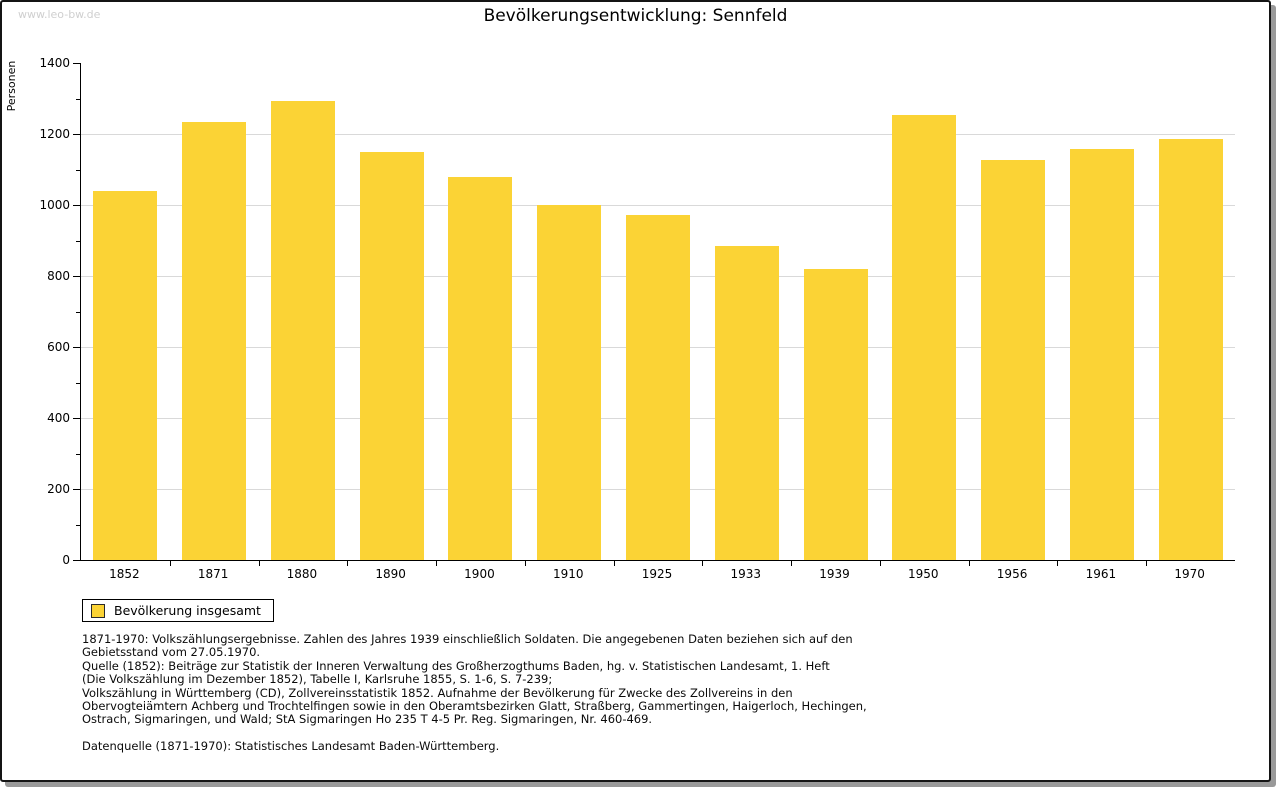 The image size is (1280, 791). What do you see at coordinates (302, 574) in the screenshot?
I see `x-tick-label-1880: 1880` at bounding box center [302, 574].